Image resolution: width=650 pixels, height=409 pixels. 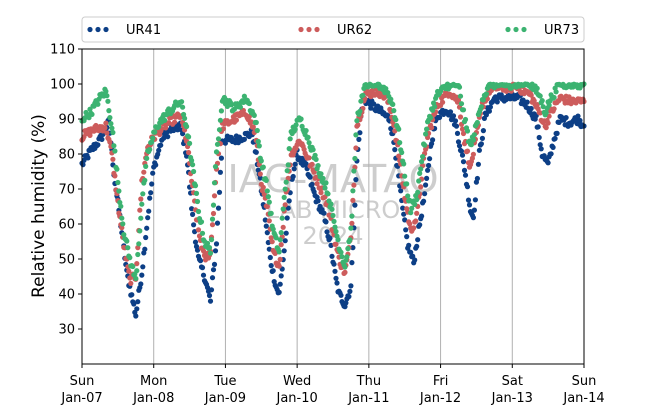 I want to click on x-tick-label-date: Jan-13, so click(x=512, y=398).